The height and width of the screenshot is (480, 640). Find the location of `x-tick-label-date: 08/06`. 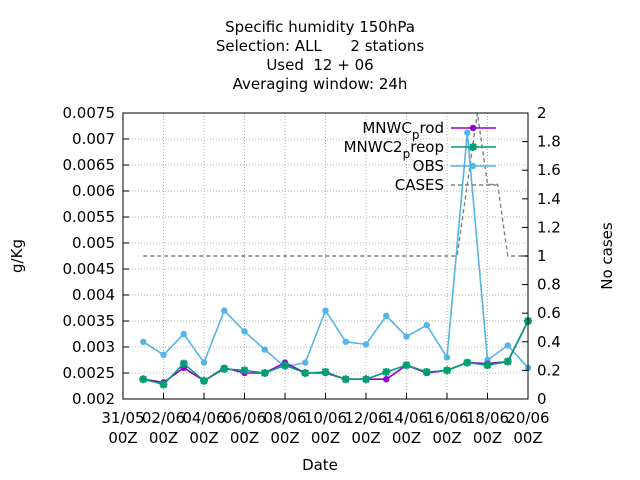

x-tick-label-date: 08/06 is located at coordinates (284, 418).